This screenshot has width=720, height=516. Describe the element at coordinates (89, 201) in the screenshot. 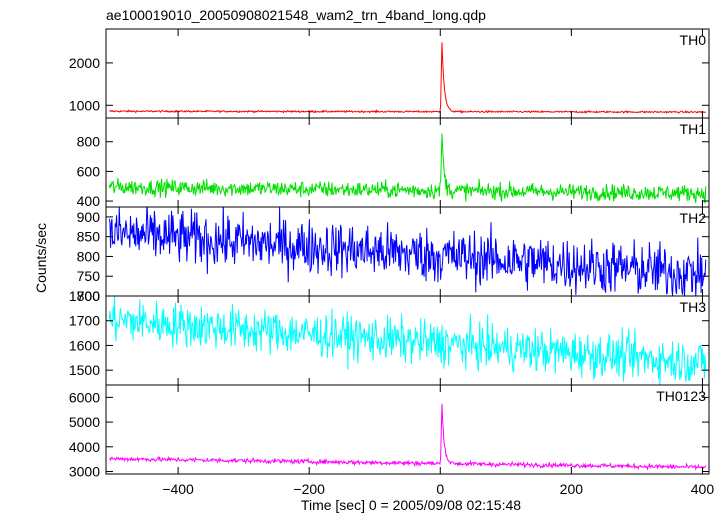

I see `y-tick-label-th1: 400` at that location.